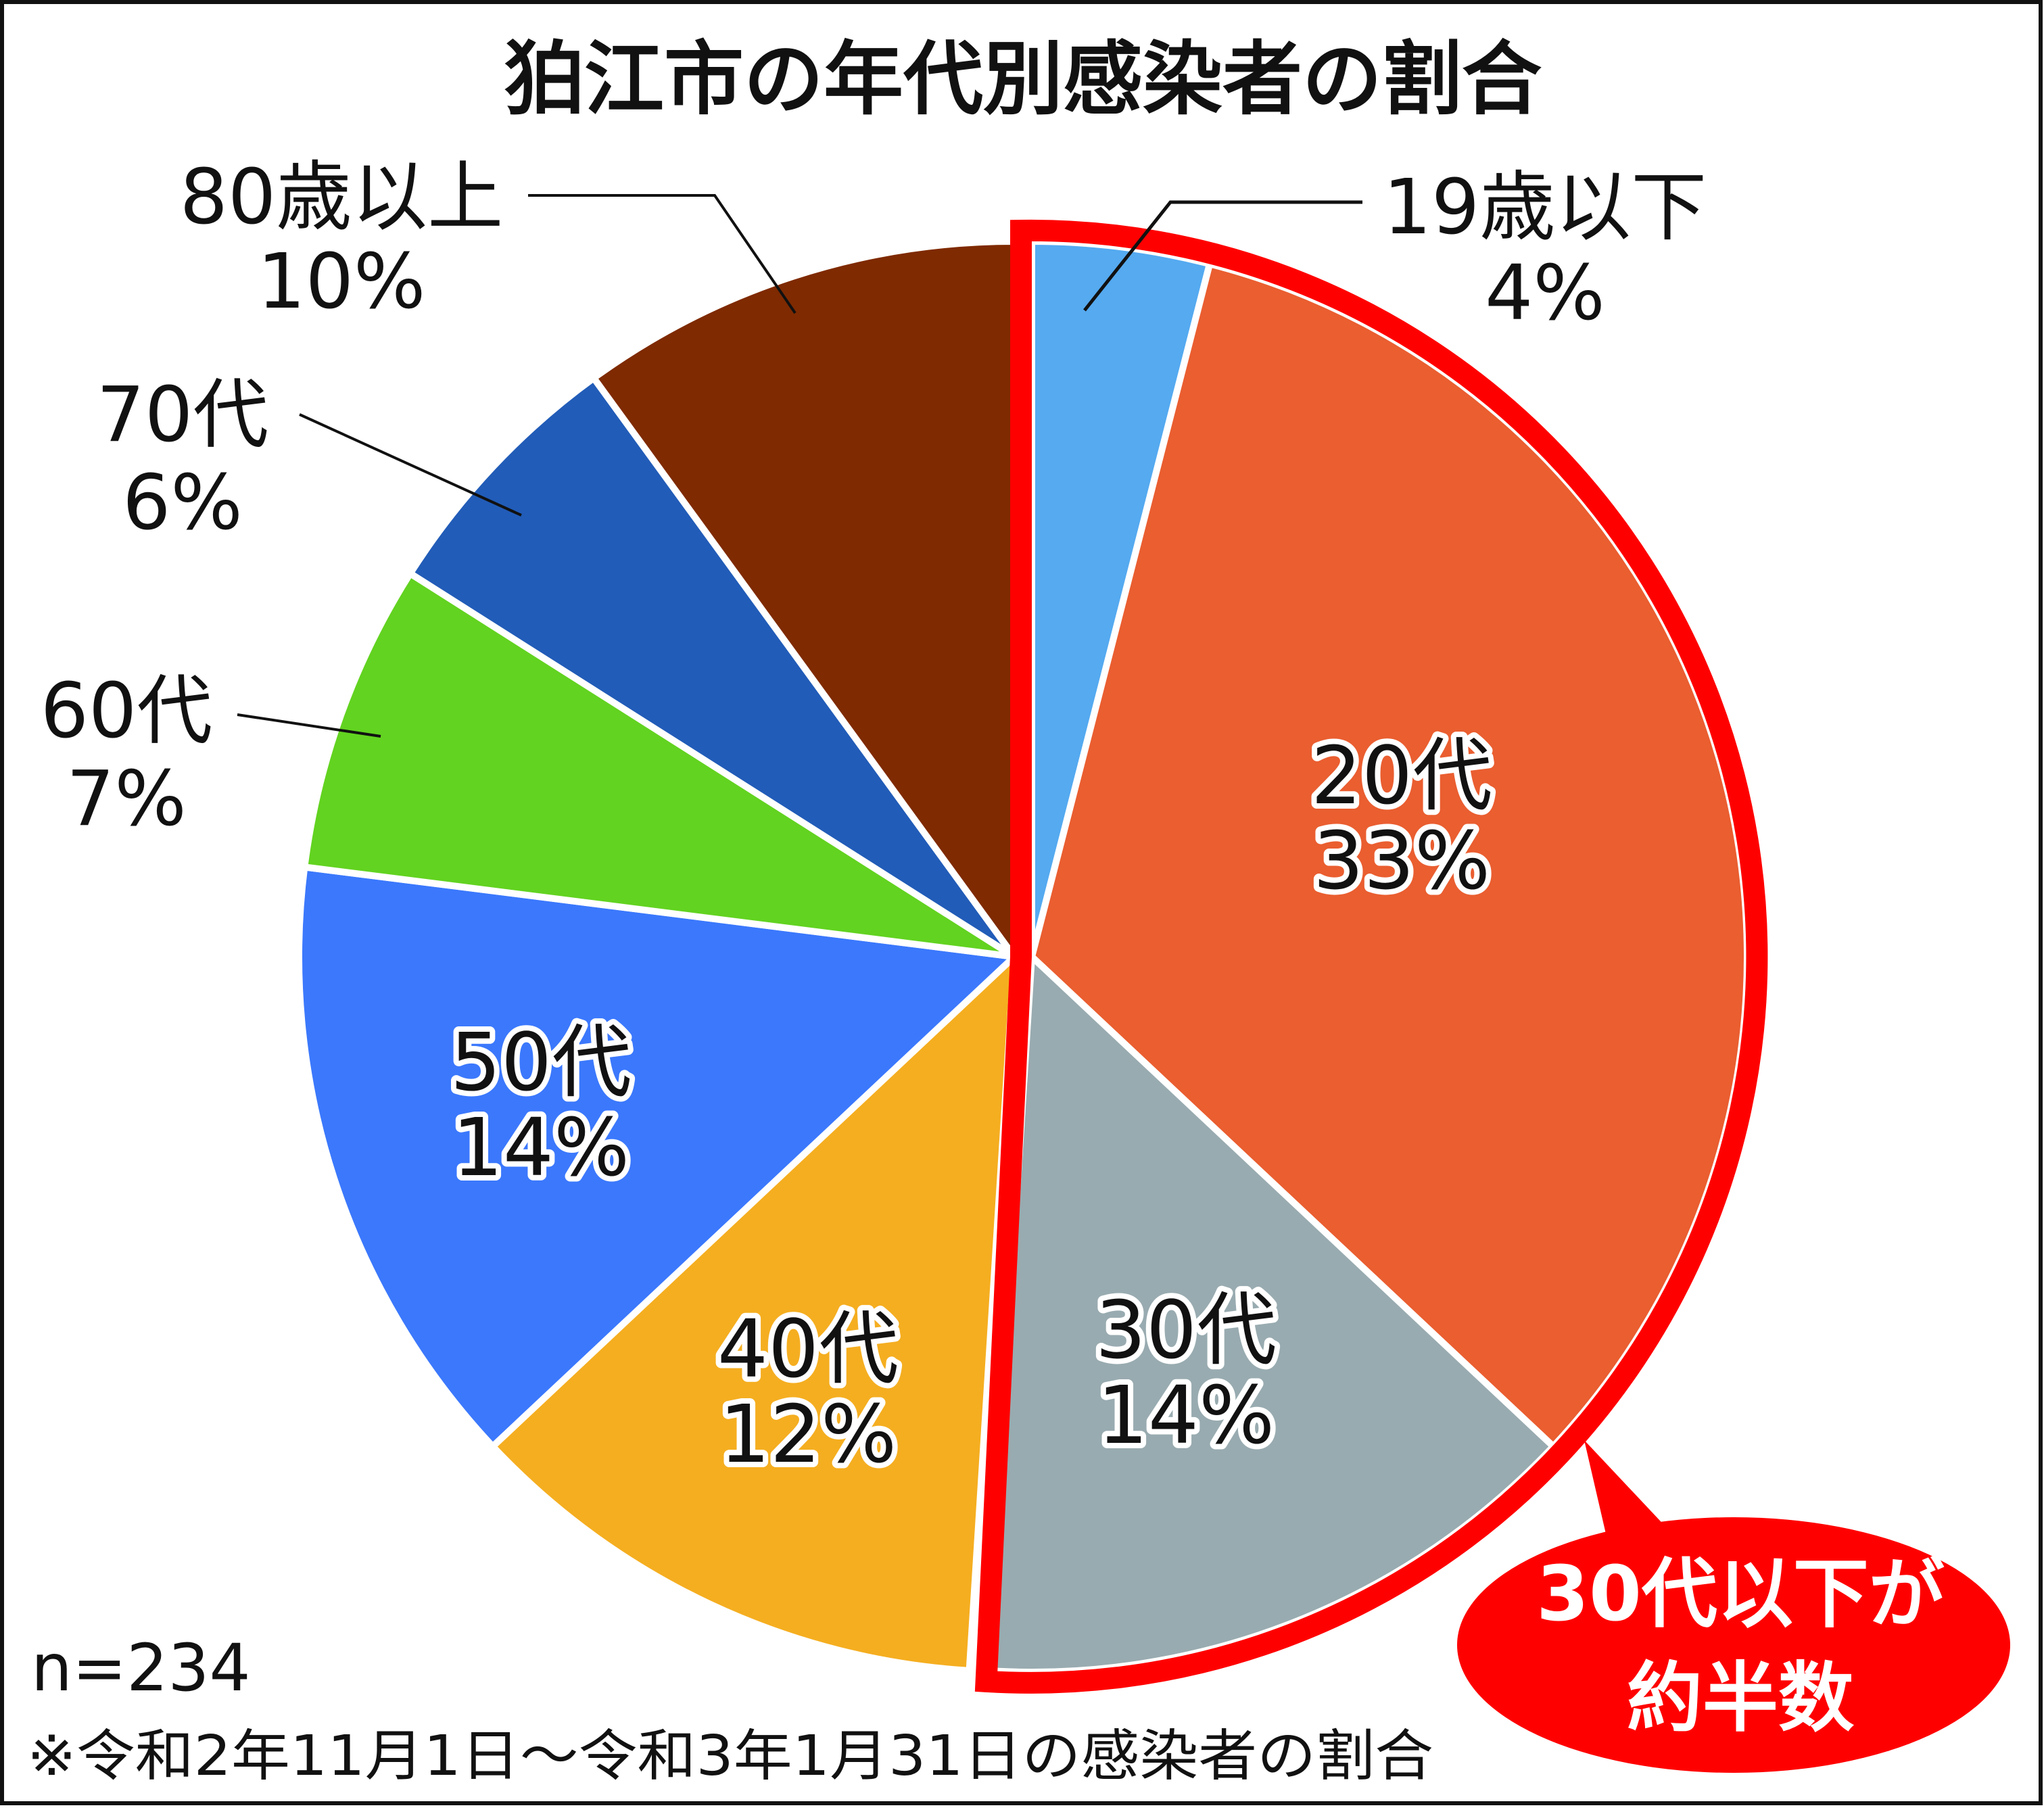  I want to click on pct-40: 12%, so click(808, 1434).